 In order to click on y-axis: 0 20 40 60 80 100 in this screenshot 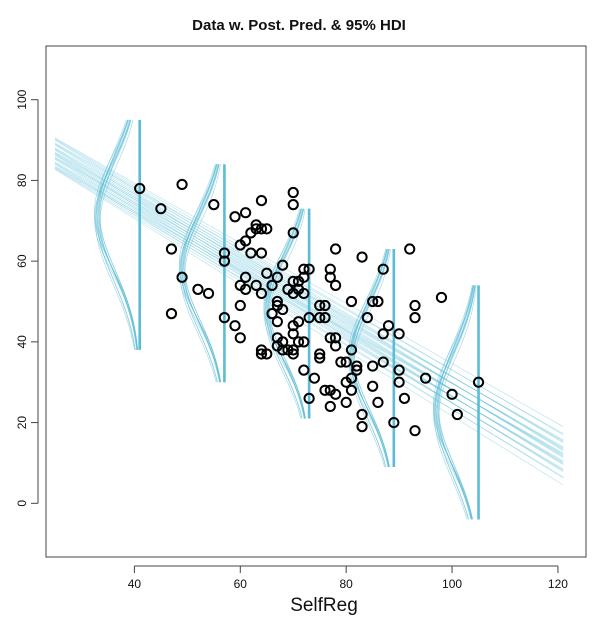, I will do `click(27, 298)`.